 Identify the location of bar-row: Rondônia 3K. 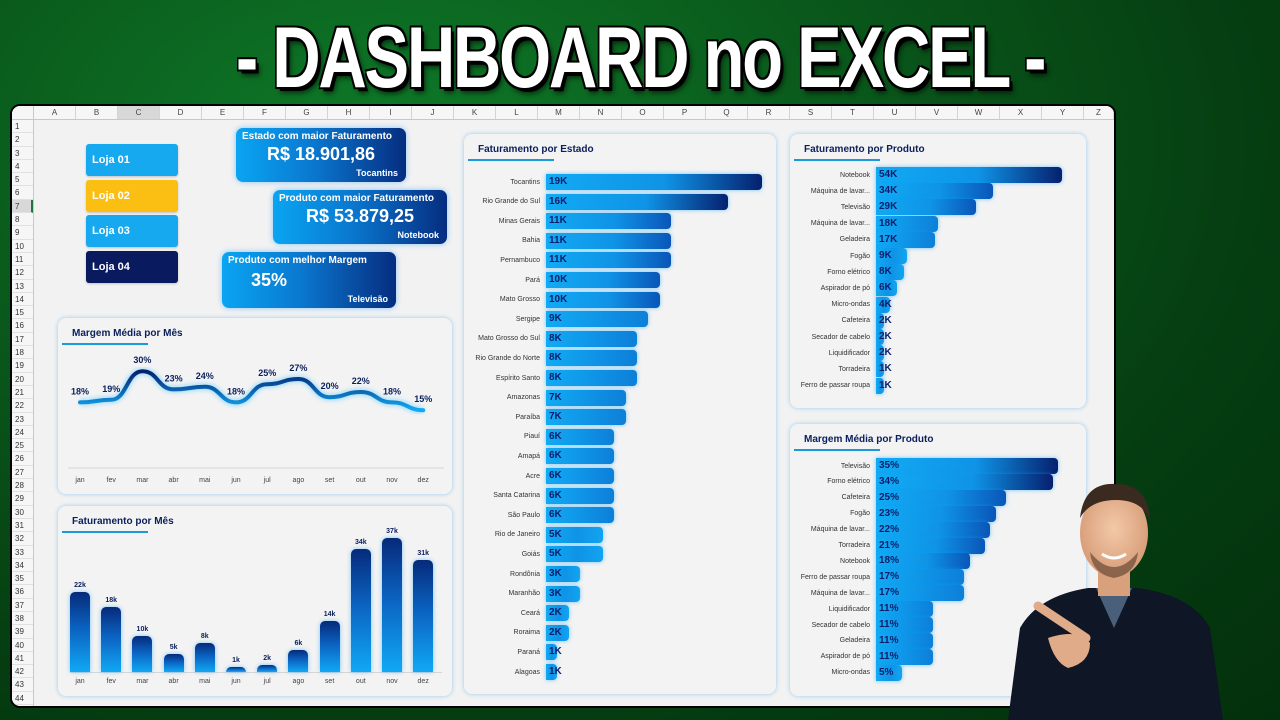
(522, 574).